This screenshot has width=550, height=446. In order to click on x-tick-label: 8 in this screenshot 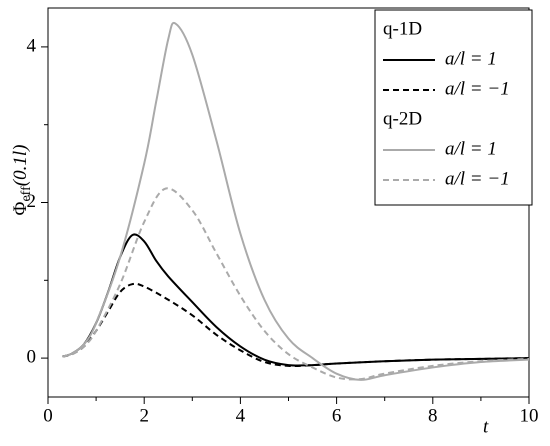, I will do `click(433, 415)`.